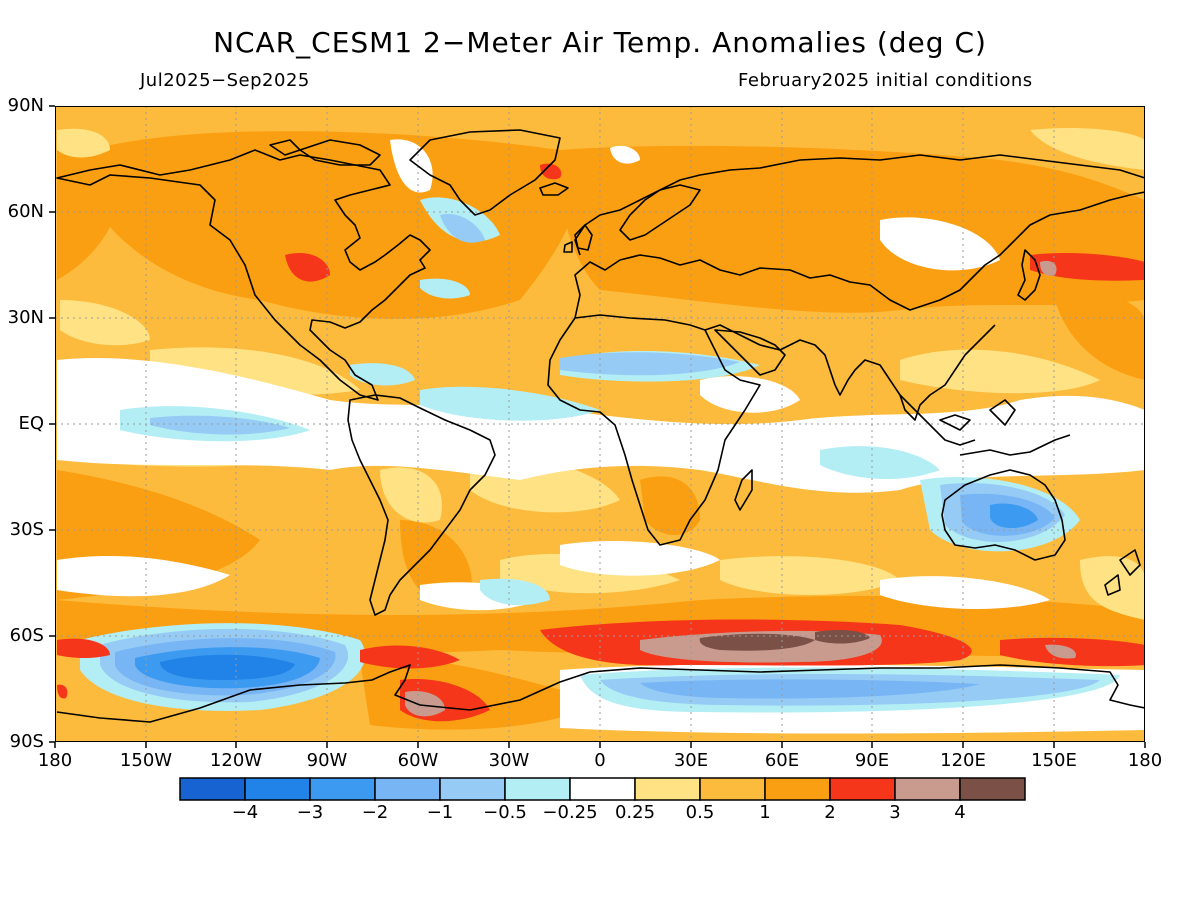 The image size is (1200, 900). I want to click on colorbar-tick-label: −0.5, so click(505, 812).